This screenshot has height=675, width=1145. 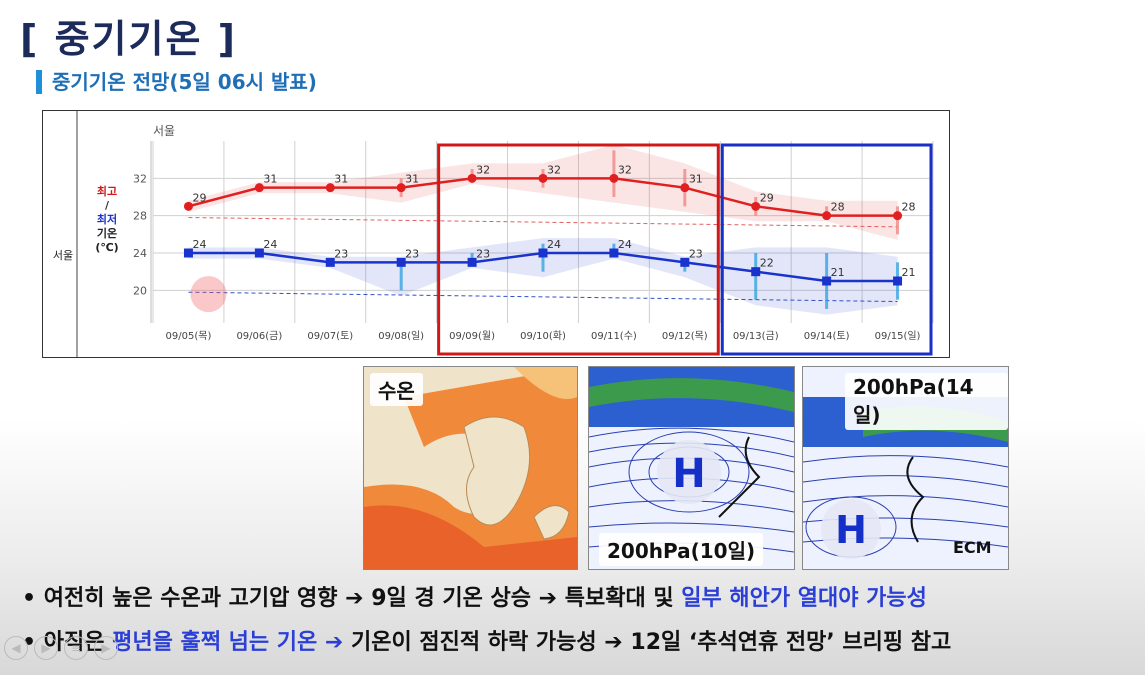 I want to click on normal-high-line, so click(x=543, y=222).